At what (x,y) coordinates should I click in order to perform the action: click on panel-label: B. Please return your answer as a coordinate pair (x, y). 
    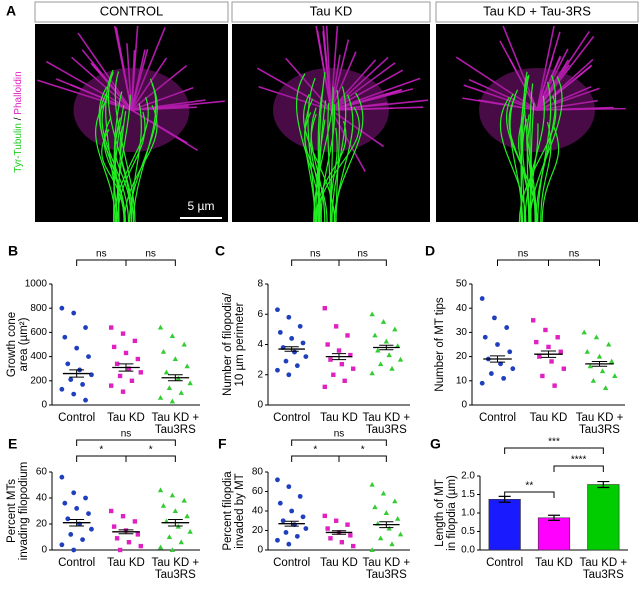
    Looking at the image, I should click on (13, 251).